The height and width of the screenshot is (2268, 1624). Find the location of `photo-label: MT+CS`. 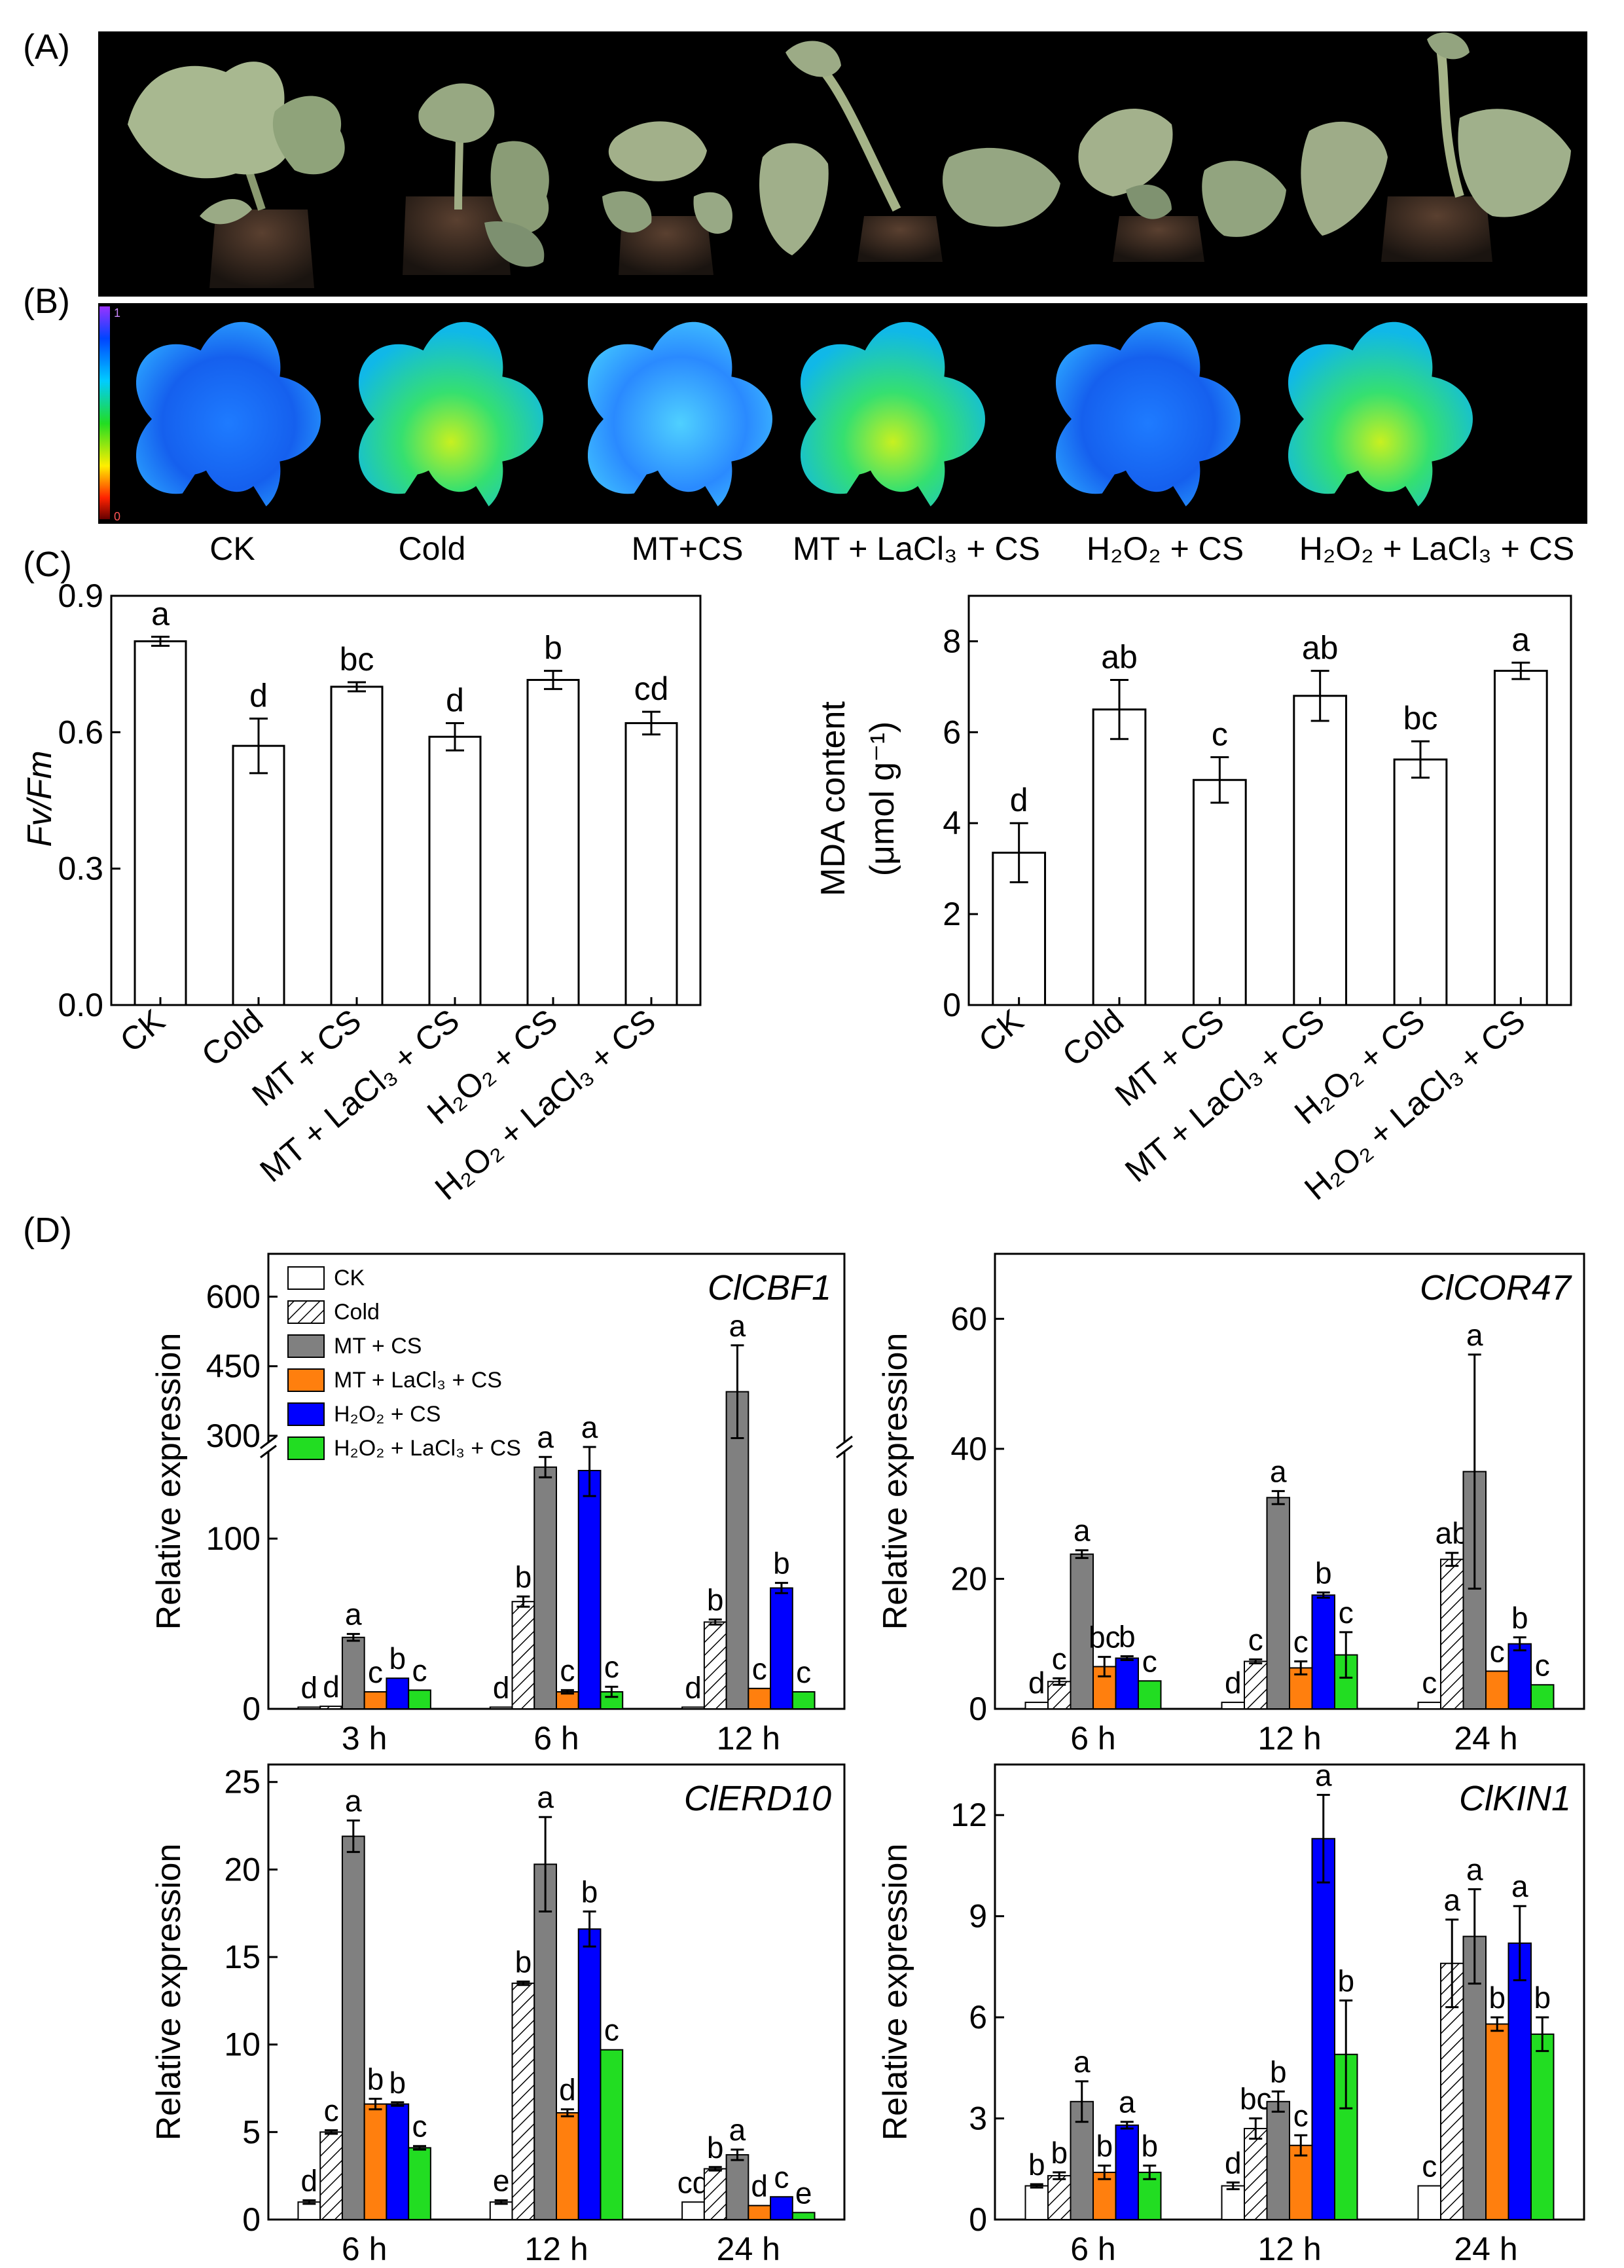

photo-label: MT+CS is located at coordinates (688, 548).